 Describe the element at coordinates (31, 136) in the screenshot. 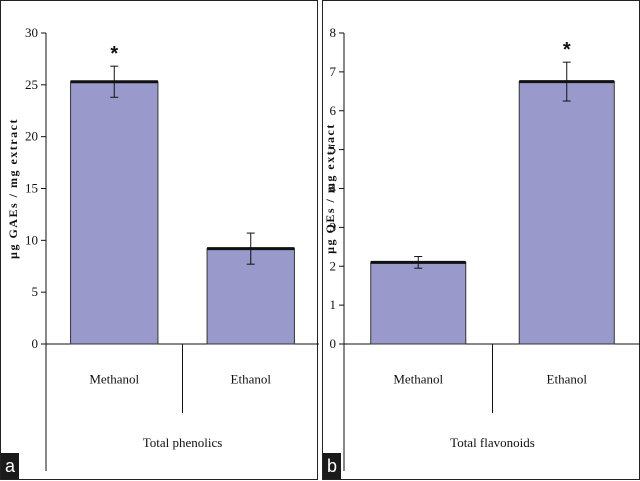

I see `y-tick-label: 20` at that location.